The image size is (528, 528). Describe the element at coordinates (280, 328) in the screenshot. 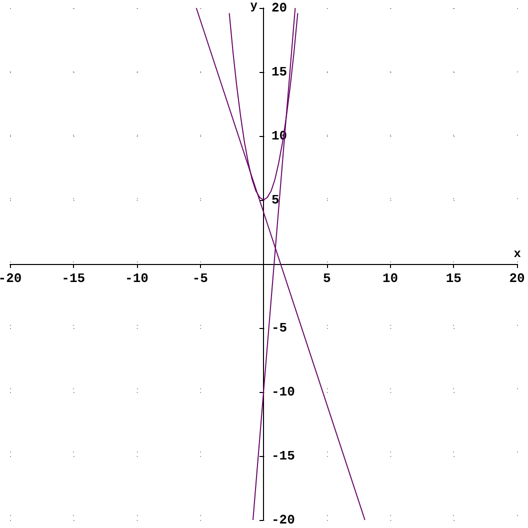

I see `y-tick-label: -5` at that location.